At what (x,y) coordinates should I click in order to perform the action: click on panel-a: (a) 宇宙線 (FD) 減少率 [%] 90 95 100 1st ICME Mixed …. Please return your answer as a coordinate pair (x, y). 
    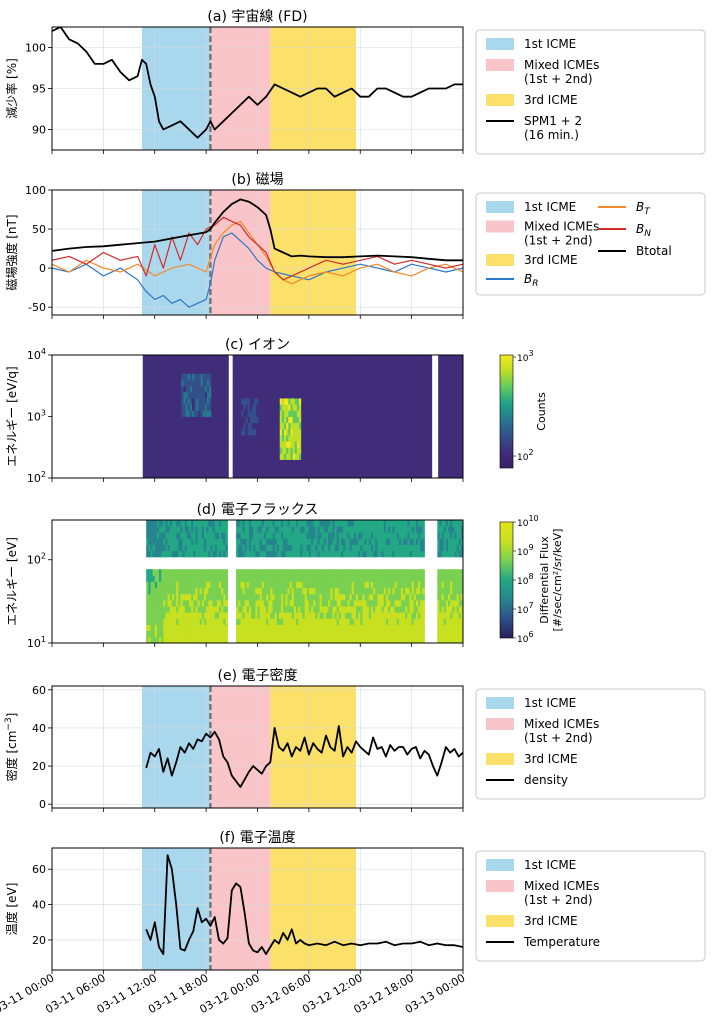
    Looking at the image, I should click on (355, 82).